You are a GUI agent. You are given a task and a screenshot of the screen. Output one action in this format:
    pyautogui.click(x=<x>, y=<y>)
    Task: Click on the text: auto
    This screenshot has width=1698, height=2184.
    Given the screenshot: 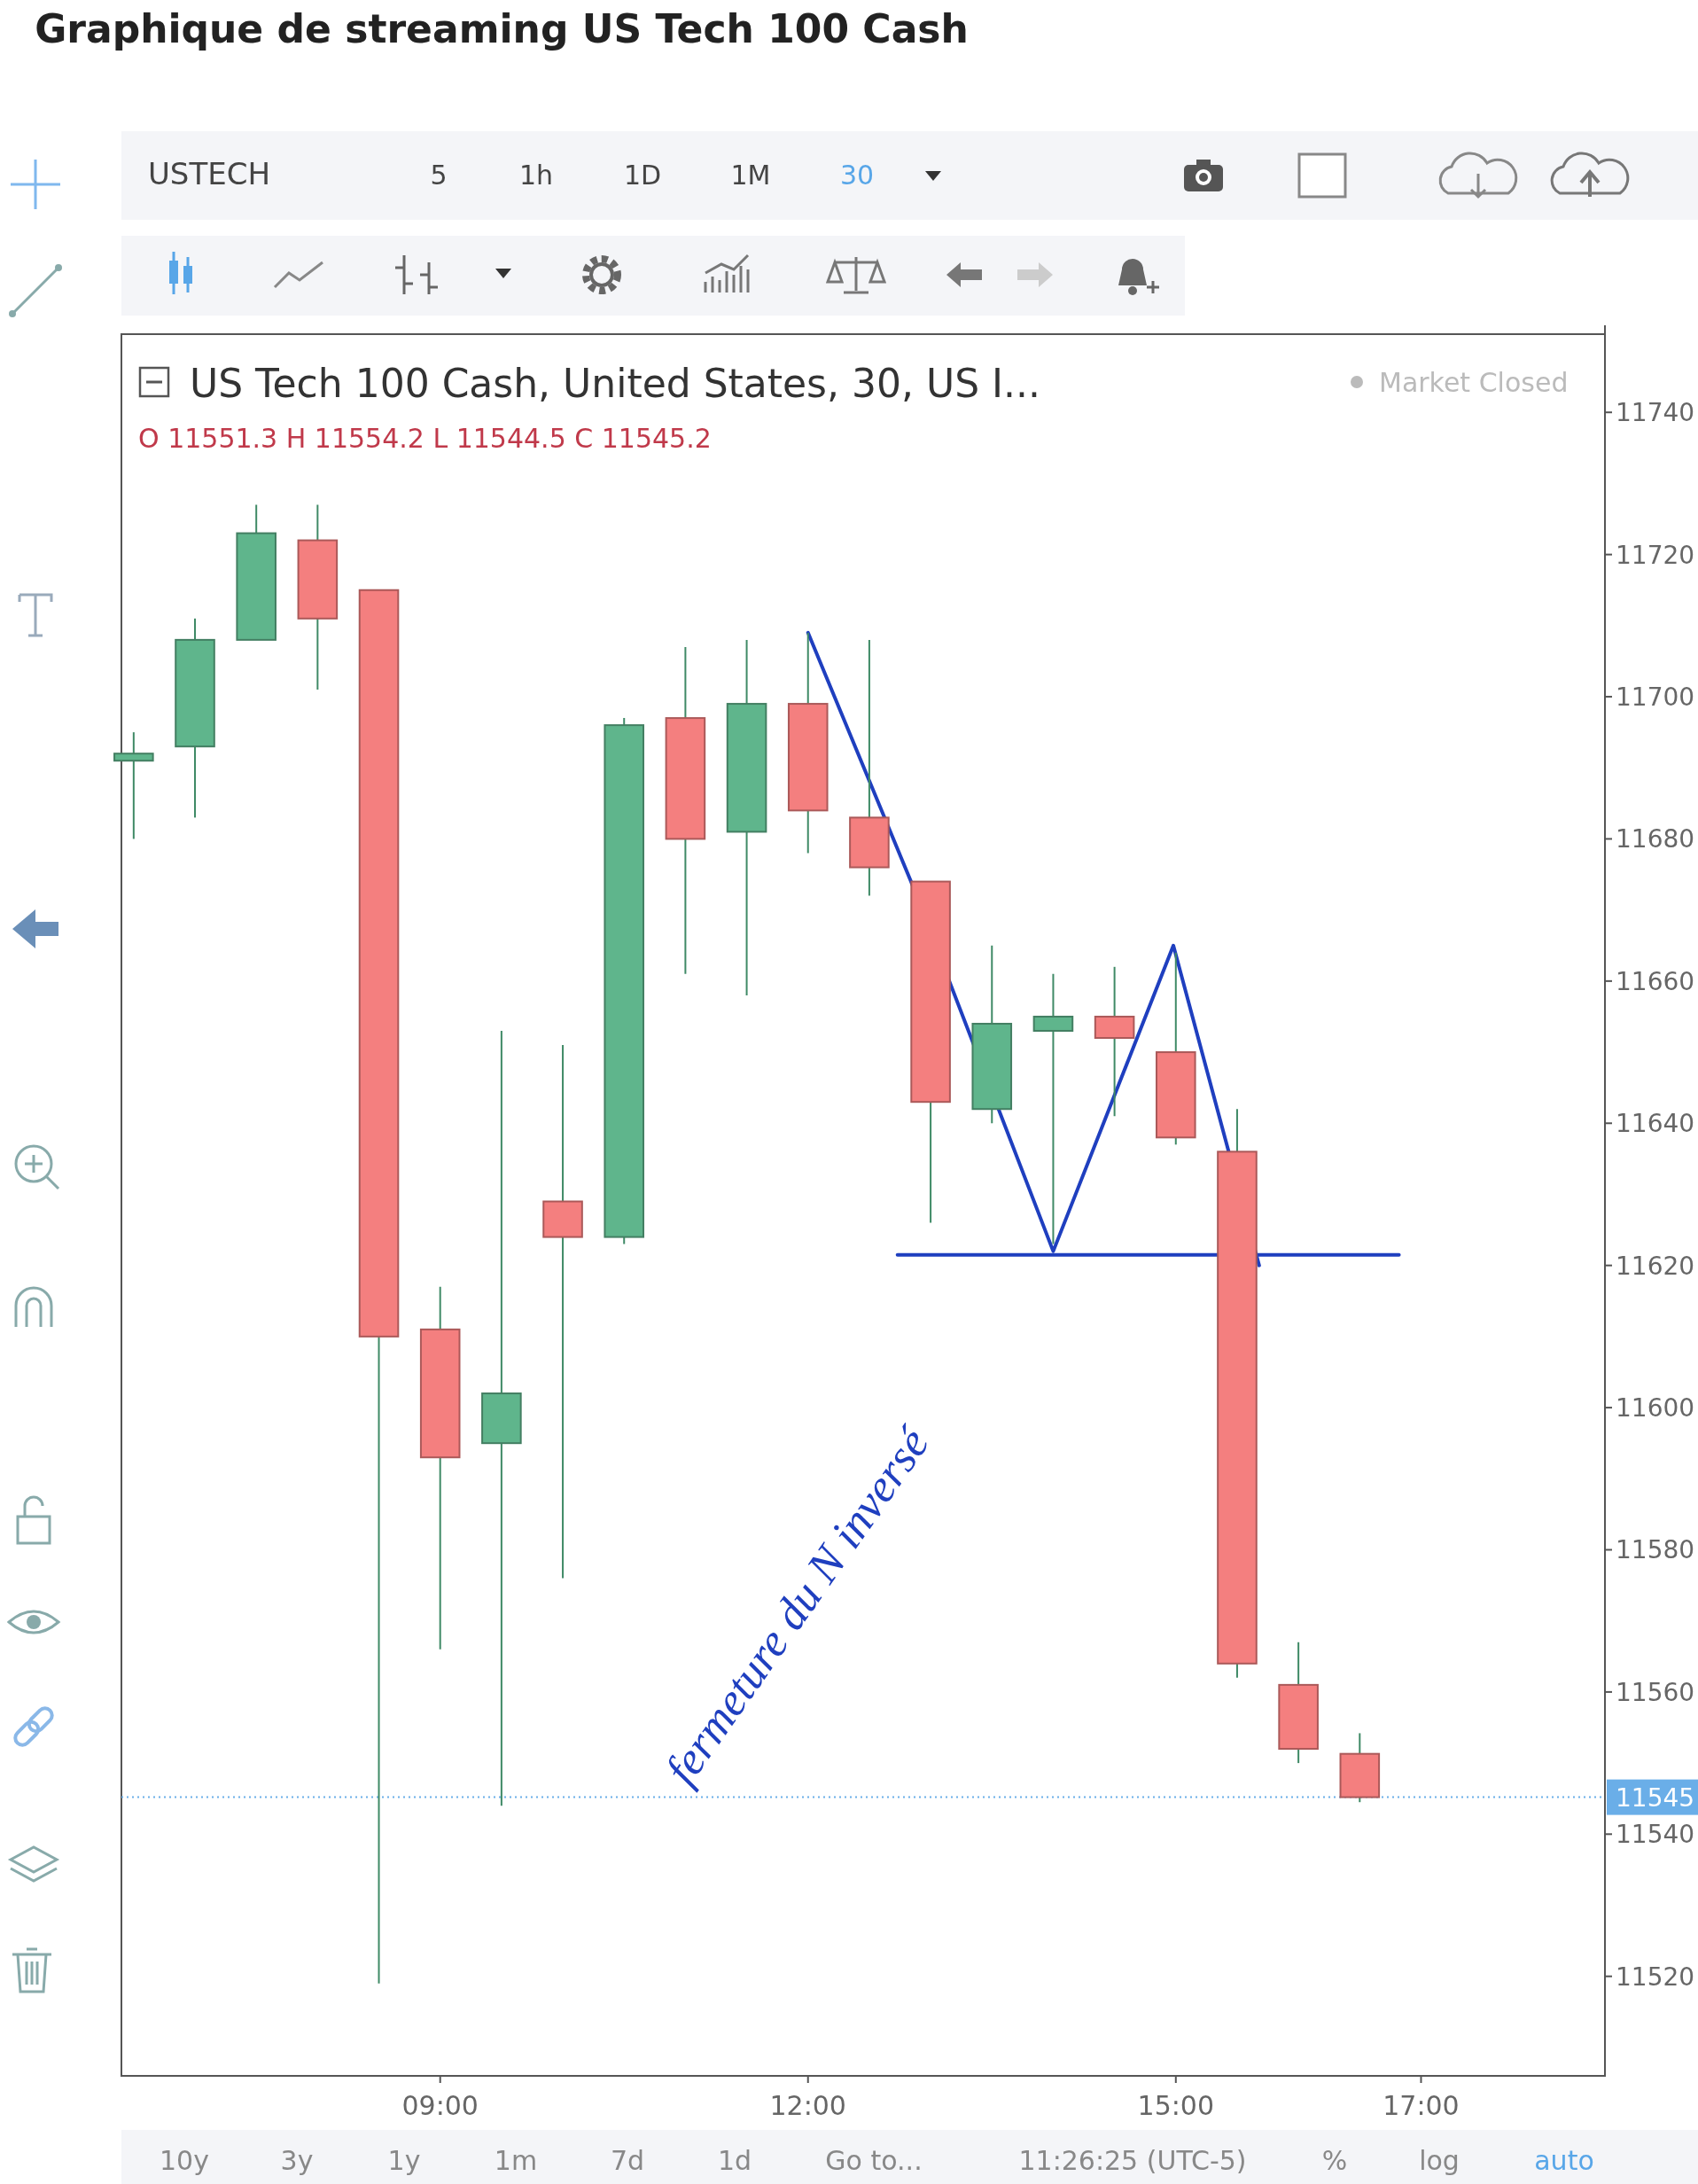 What is the action you would take?
    pyautogui.click(x=1564, y=2160)
    